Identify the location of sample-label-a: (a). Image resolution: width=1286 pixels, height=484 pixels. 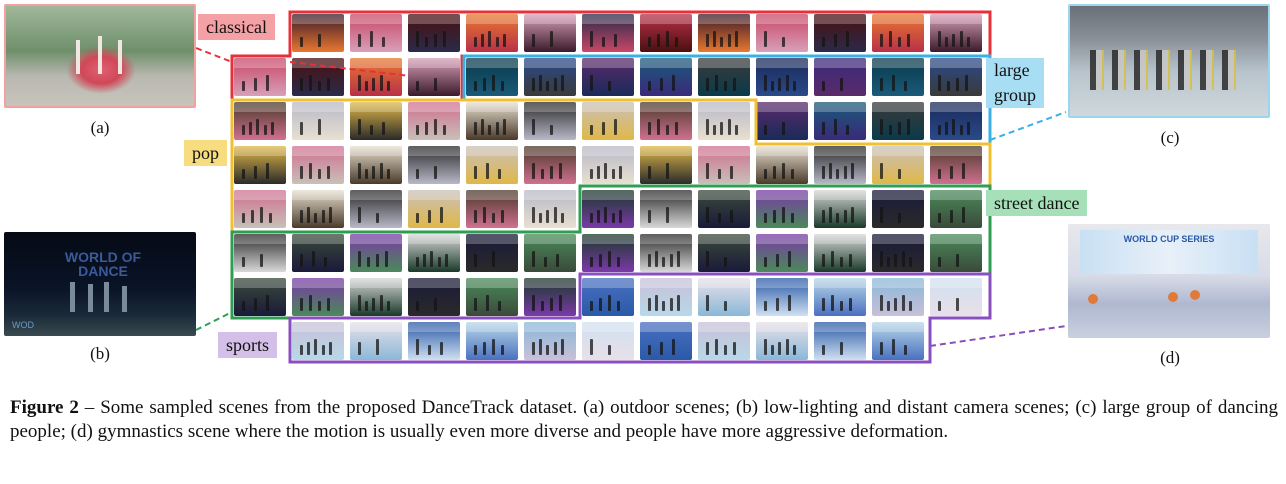
(100, 127).